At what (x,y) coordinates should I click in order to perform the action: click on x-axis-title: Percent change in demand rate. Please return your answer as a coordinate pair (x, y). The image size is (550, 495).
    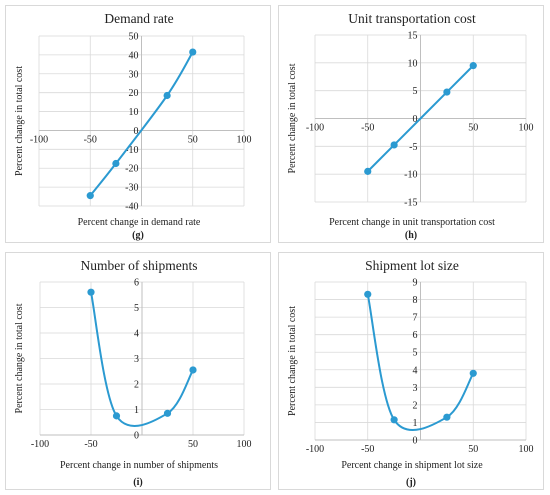
    Looking at the image, I should click on (139, 222).